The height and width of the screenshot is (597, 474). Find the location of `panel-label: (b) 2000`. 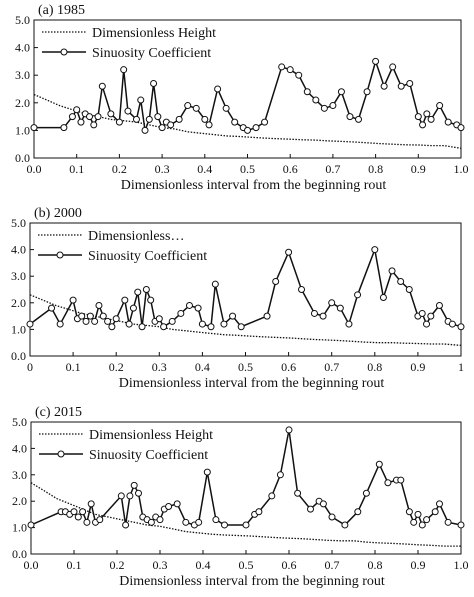

panel-label: (b) 2000 is located at coordinates (58, 213).